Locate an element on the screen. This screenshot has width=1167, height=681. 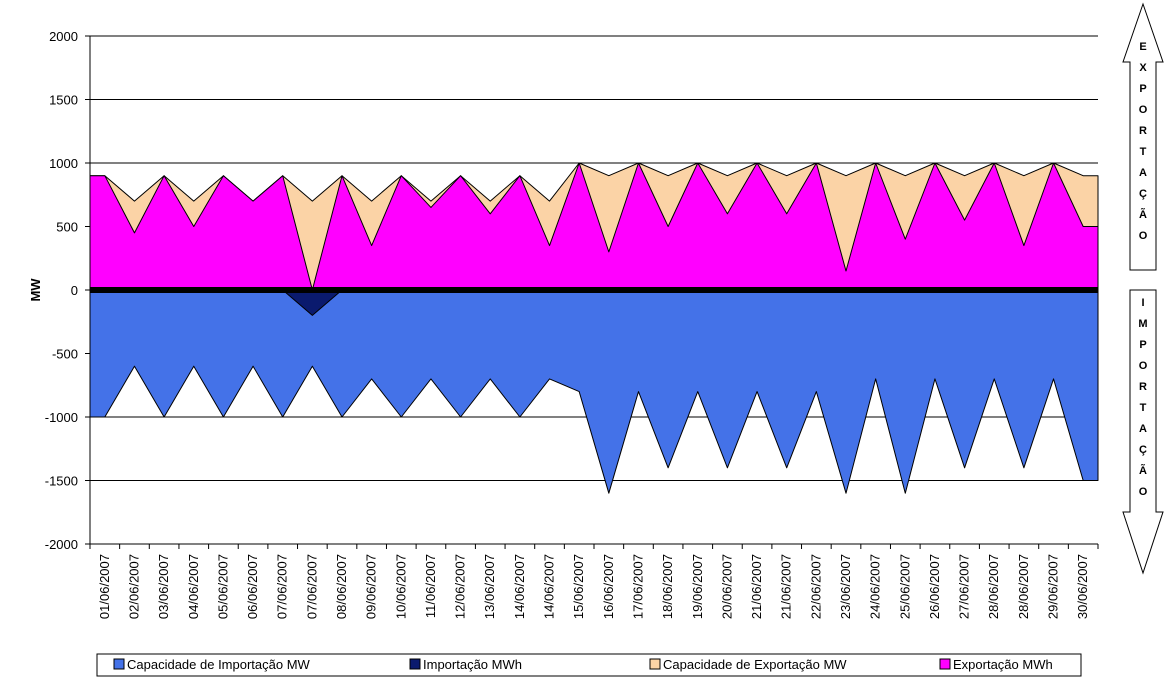
export-arrow-letter: Ç is located at coordinates (1143, 194).